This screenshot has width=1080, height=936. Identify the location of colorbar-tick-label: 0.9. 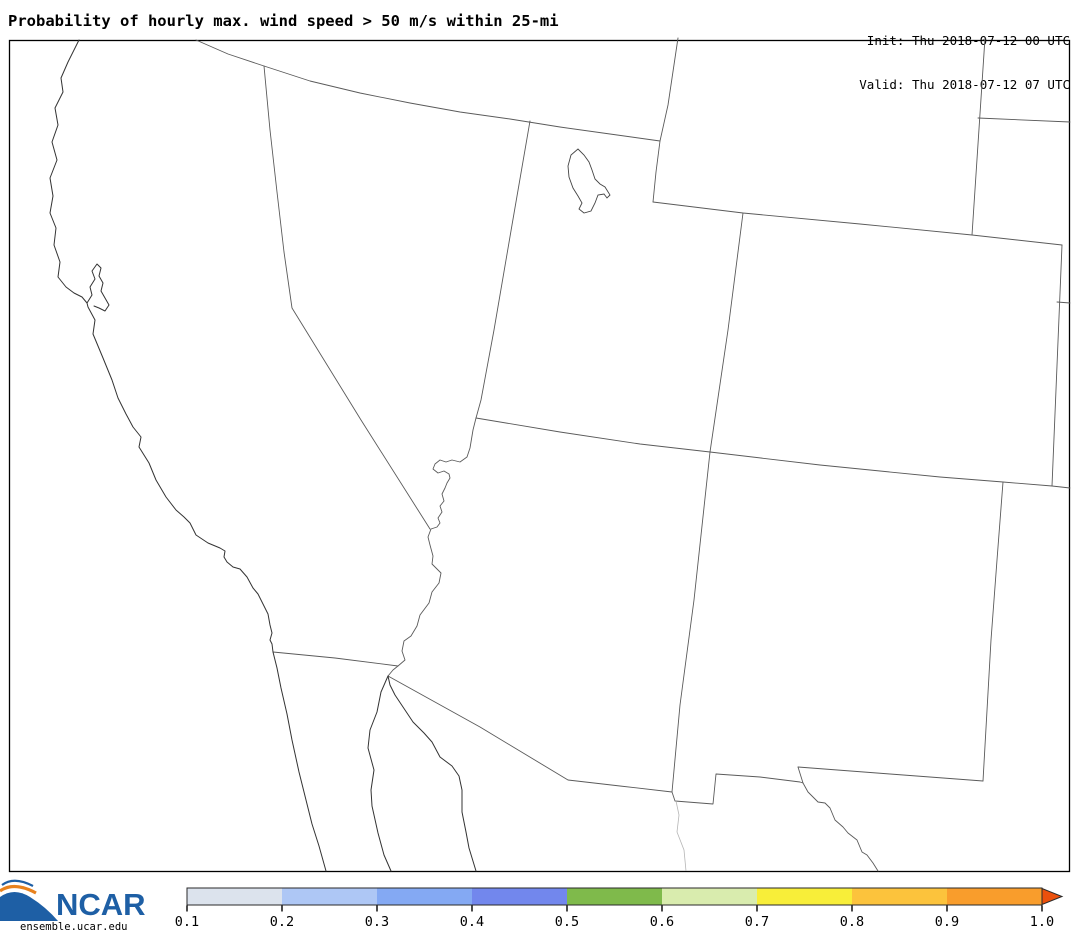
(947, 922).